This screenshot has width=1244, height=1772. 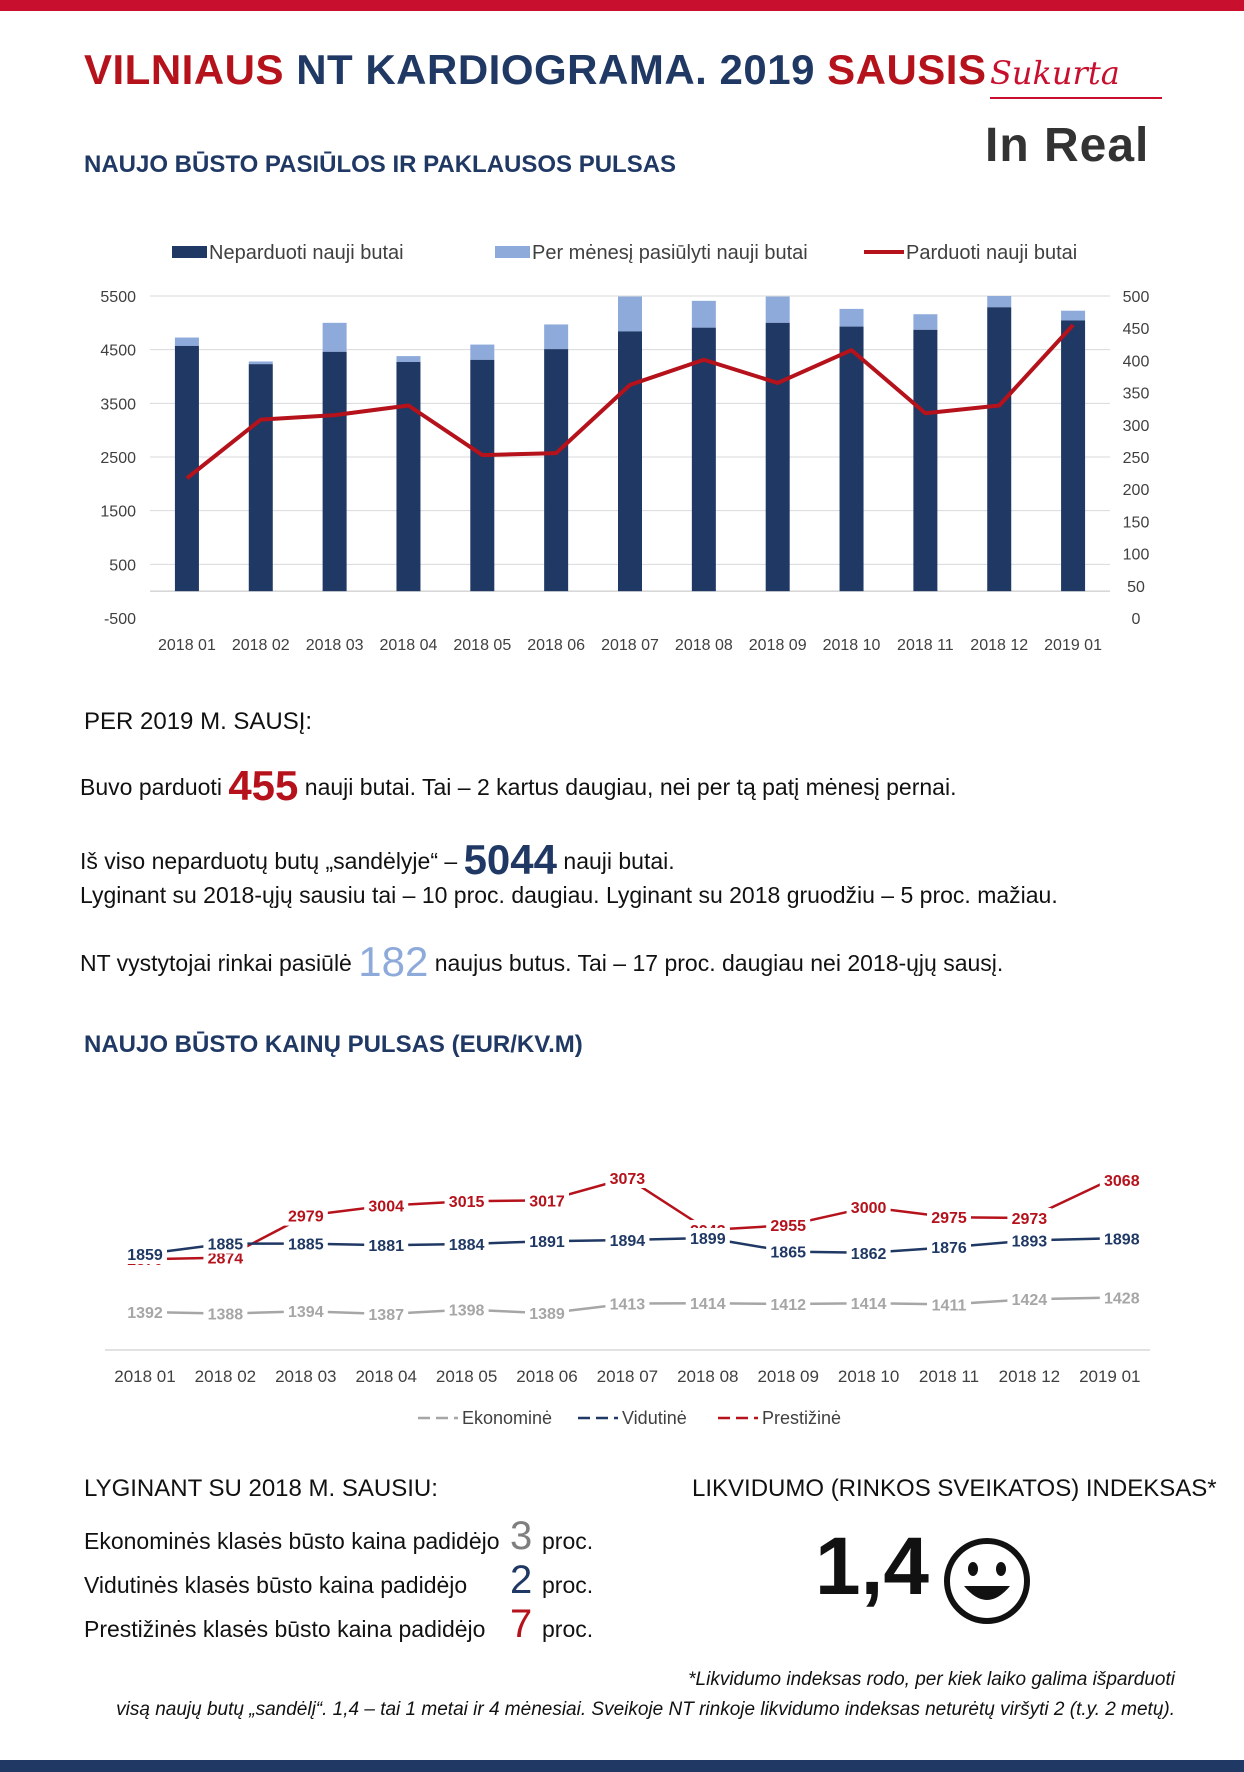 What do you see at coordinates (1136, 619) in the screenshot?
I see `right-axis-tick-label: 0` at bounding box center [1136, 619].